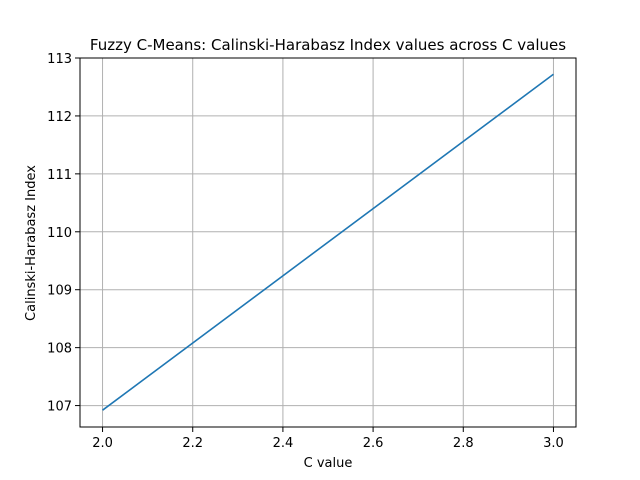 The image size is (640, 480). What do you see at coordinates (463, 443) in the screenshot?
I see `x-tick-label: 2.8` at bounding box center [463, 443].